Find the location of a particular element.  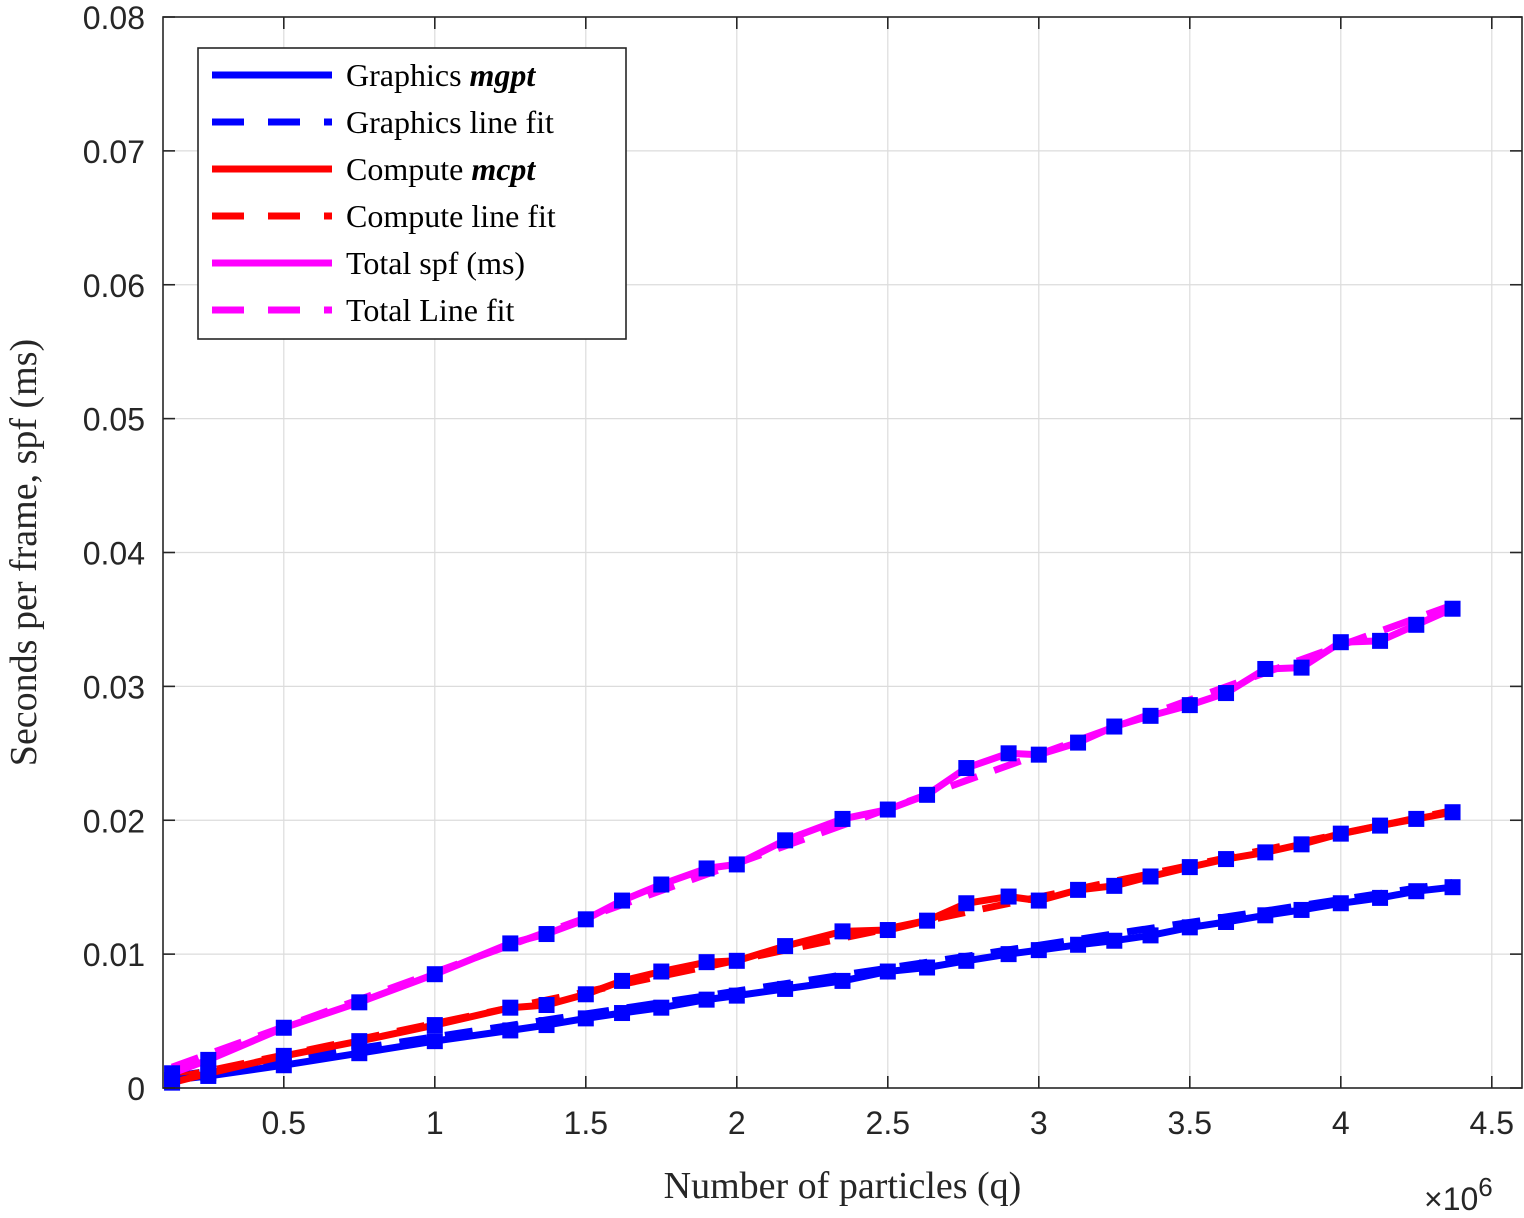

legend-label-text: Compute is located at coordinates (408, 169).